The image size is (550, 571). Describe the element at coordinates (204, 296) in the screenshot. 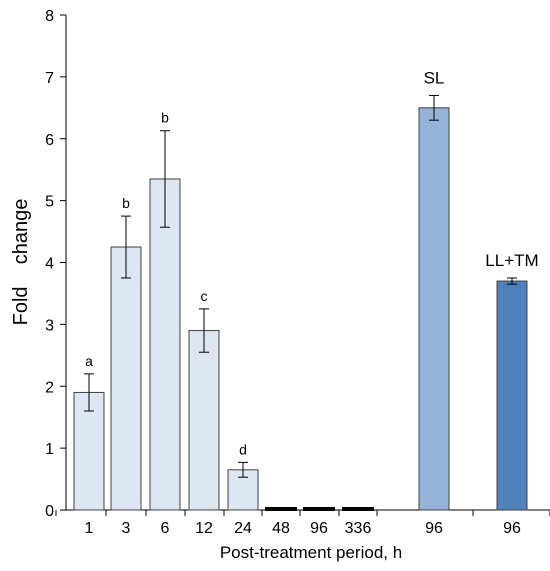

I see `significance-letter: c` at that location.